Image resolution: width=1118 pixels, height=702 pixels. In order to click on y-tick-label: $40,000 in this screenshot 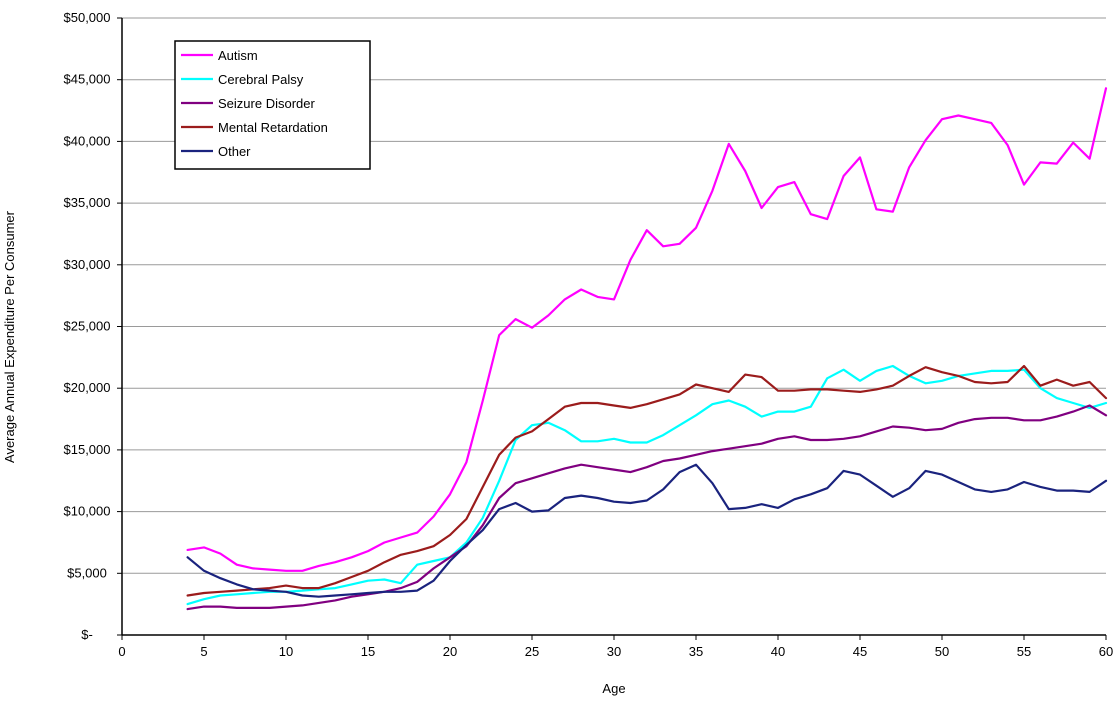, I will do `click(87, 140)`.